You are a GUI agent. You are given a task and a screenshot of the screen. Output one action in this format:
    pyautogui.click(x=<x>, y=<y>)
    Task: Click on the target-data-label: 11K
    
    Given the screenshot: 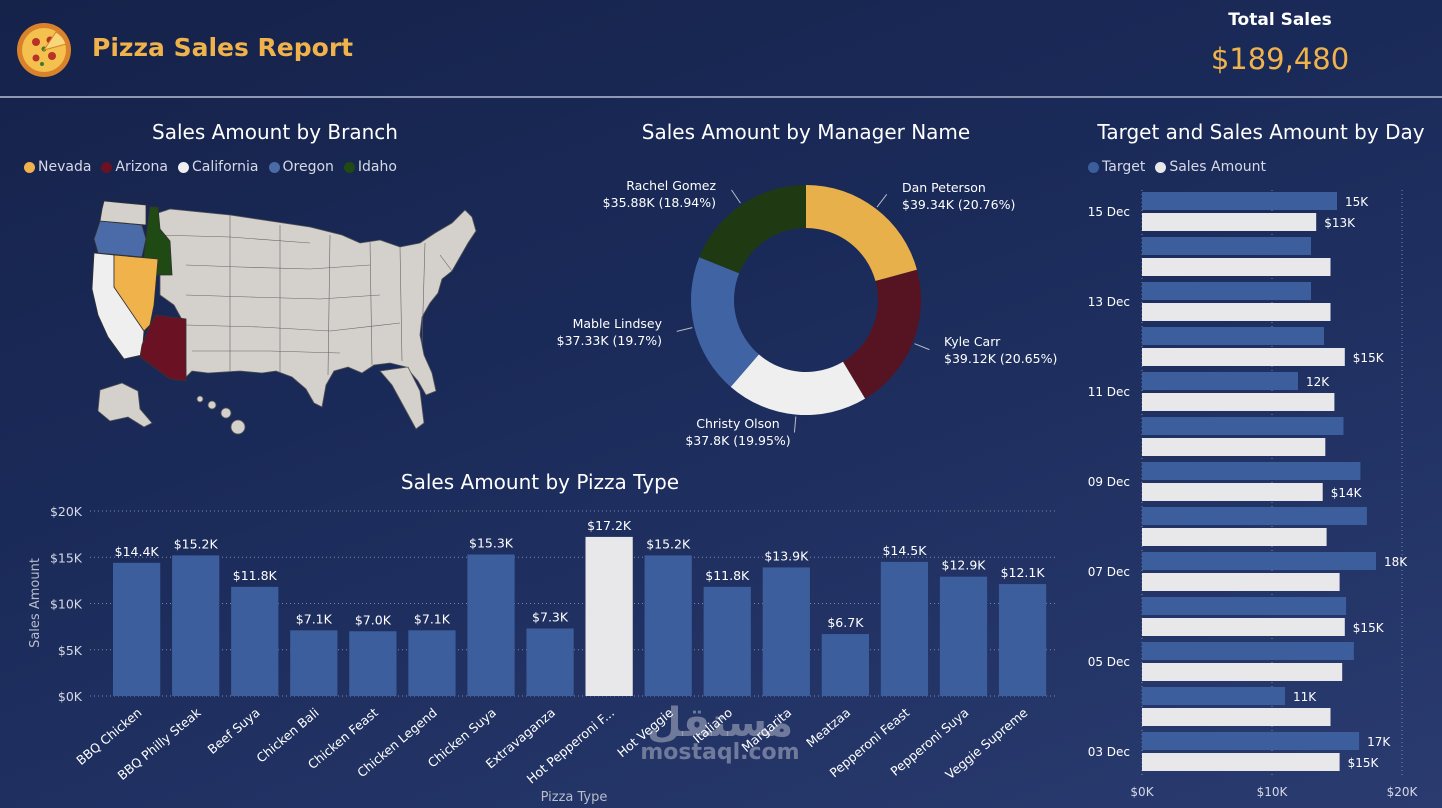 What is the action you would take?
    pyautogui.click(x=1305, y=697)
    